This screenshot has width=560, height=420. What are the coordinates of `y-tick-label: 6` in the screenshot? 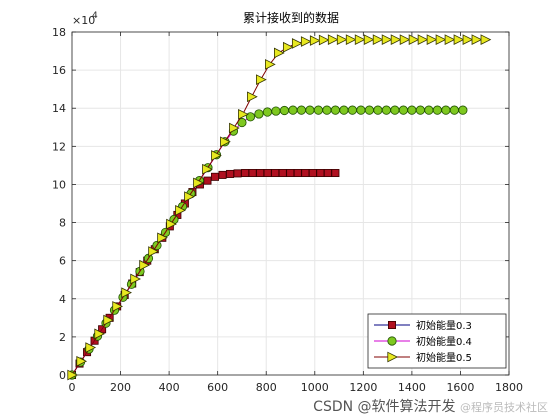 It's located at (62, 261).